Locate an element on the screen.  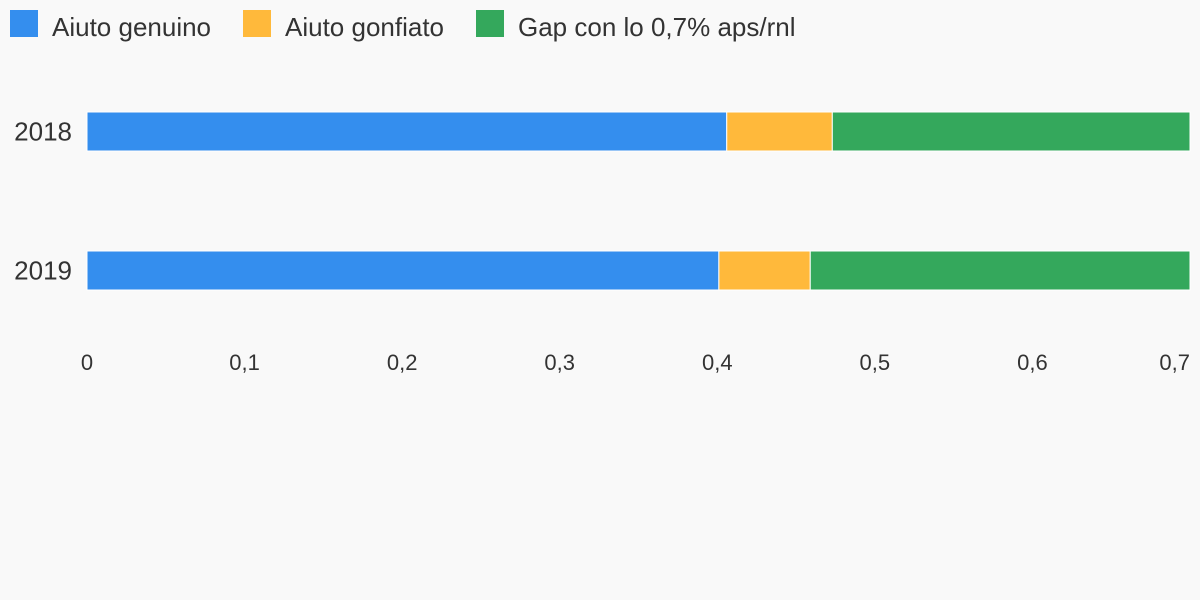
x-axis: 0 0,1 0,2 0,3 0,4 0,5 0,6 0,7 is located at coordinates (635, 362).